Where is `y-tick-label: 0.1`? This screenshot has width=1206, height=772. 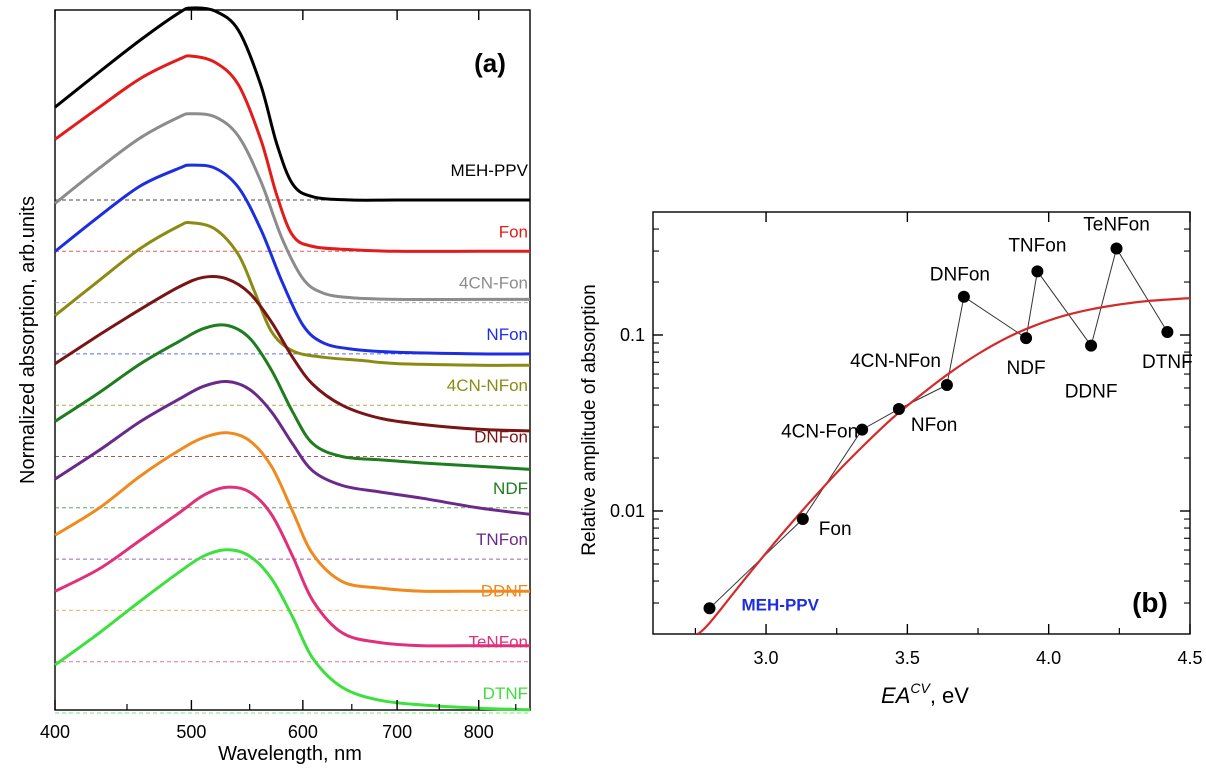
y-tick-label: 0.1 is located at coordinates (632, 335).